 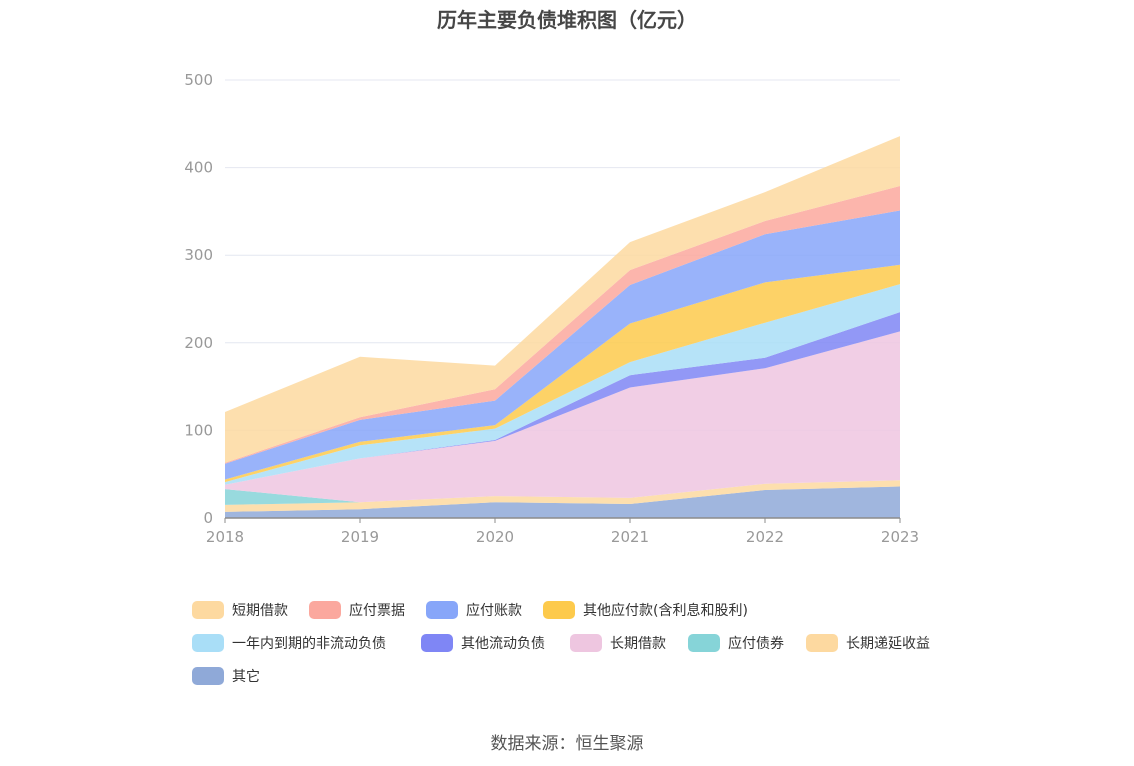 I want to click on legend-item: 长期递延收益, so click(x=868, y=643).